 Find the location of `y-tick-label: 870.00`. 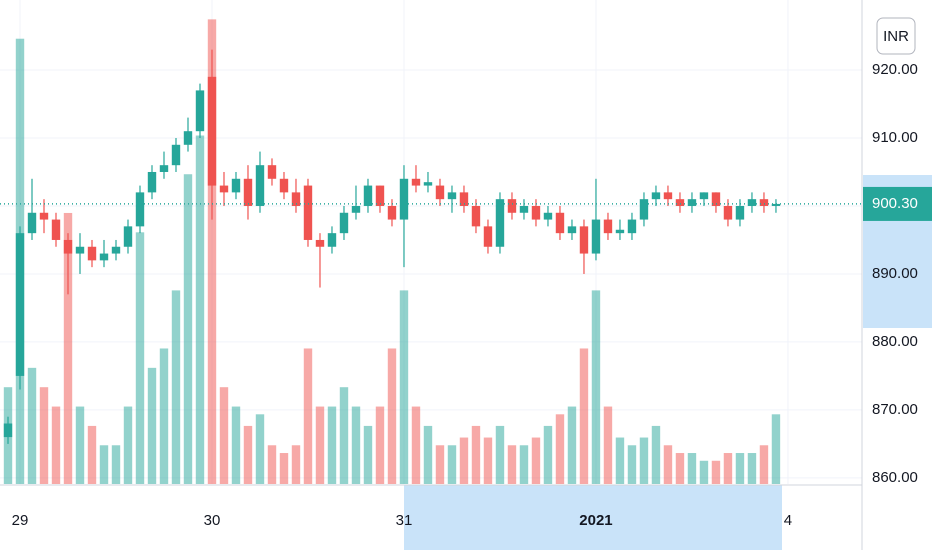

y-tick-label: 870.00 is located at coordinates (895, 409).